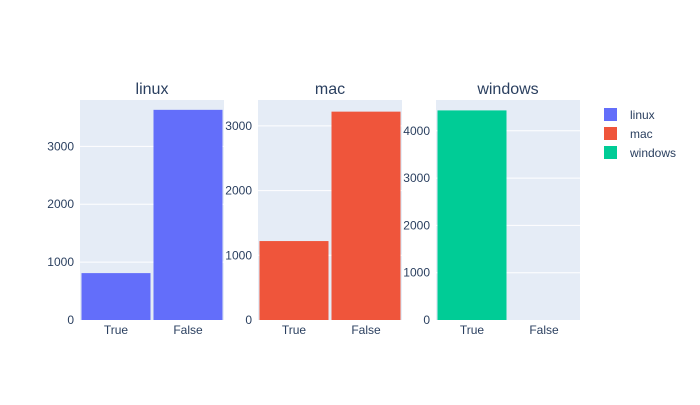 The image size is (700, 405). Describe the element at coordinates (70, 320) in the screenshot. I see `y-tick-label-linux-0: 0` at that location.